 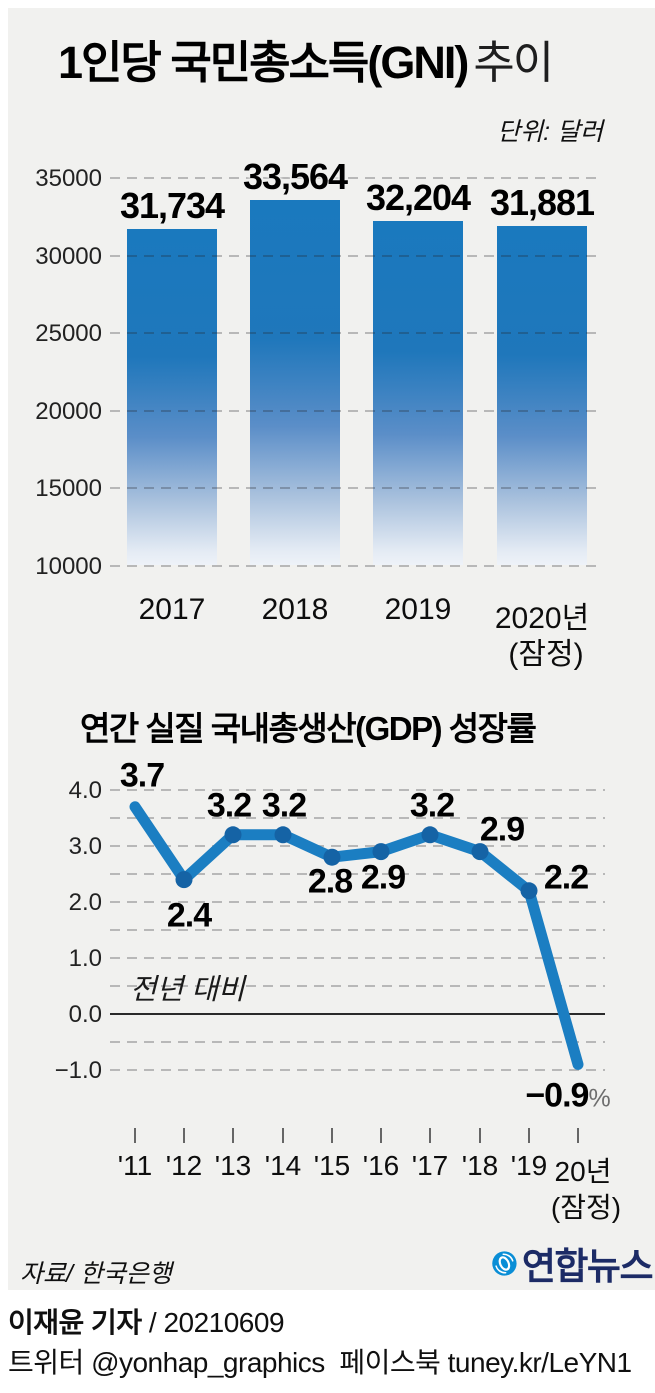 I want to click on chart2-title: 연간 실질 국내총생산(GDP) 성장률, so click(x=308, y=728).